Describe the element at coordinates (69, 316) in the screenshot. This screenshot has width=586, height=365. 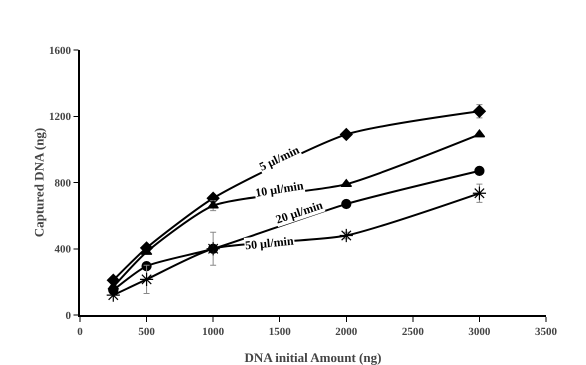
I see `y-tick-label: 0` at that location.